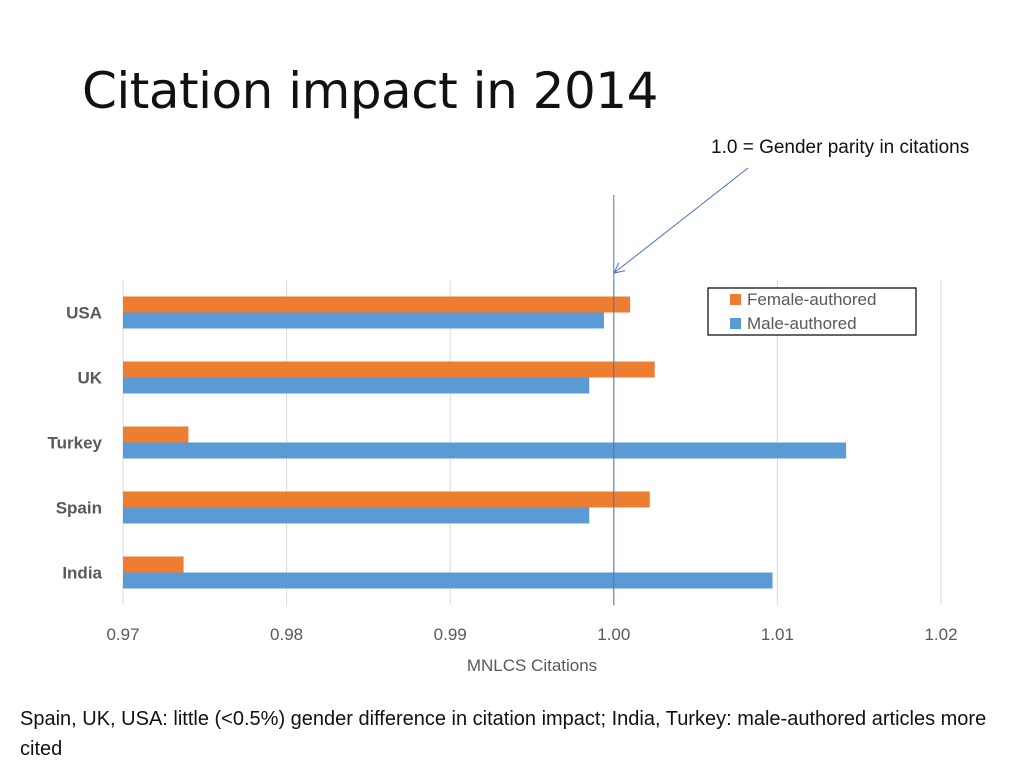 This screenshot has height=768, width=1024. Describe the element at coordinates (940, 634) in the screenshot. I see `x-tick-label: 1.02` at that location.